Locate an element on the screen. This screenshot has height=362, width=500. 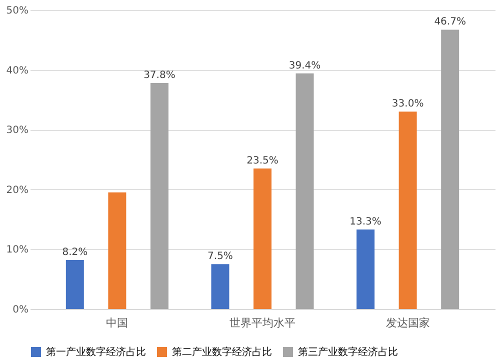
data-label: 39.4% is located at coordinates (304, 66).